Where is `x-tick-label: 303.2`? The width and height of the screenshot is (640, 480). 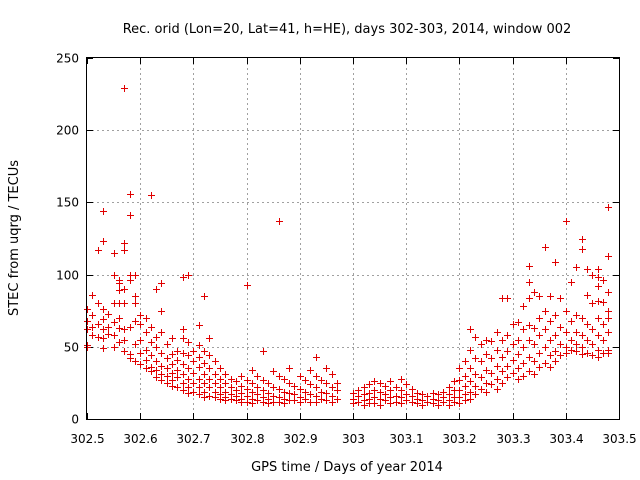 x-tick-label: 303.2 is located at coordinates (459, 439).